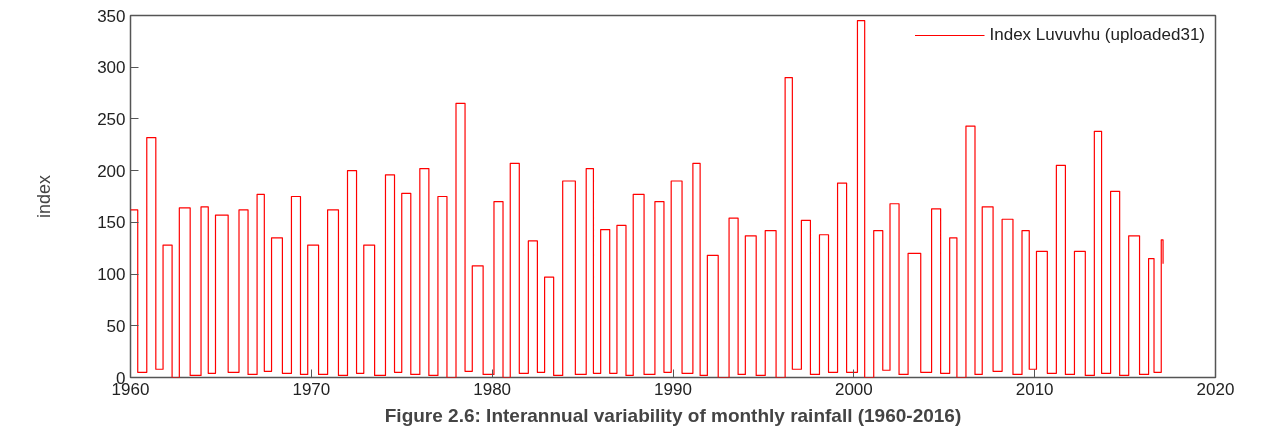 This screenshot has height=434, width=1274. I want to click on y-tick-label: 200, so click(111, 171).